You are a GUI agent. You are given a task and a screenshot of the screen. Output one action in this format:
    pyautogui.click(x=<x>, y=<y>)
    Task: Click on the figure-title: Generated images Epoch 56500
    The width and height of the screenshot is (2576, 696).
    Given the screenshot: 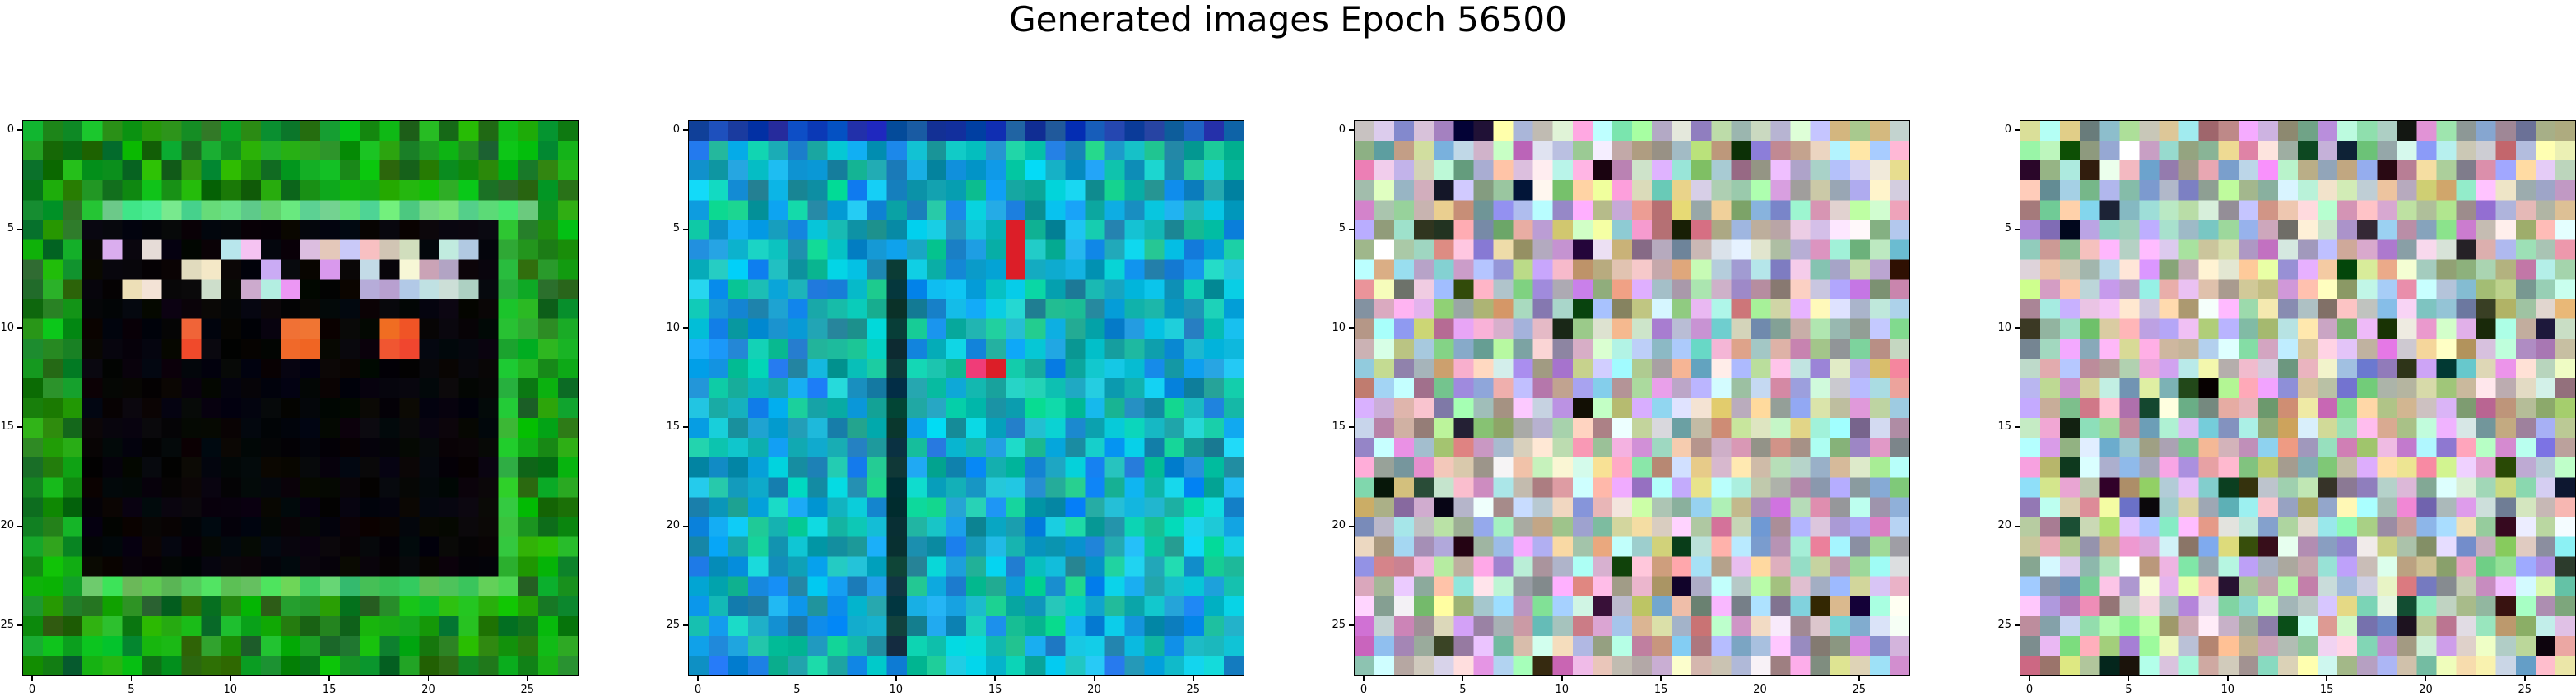 What is the action you would take?
    pyautogui.click(x=1288, y=19)
    